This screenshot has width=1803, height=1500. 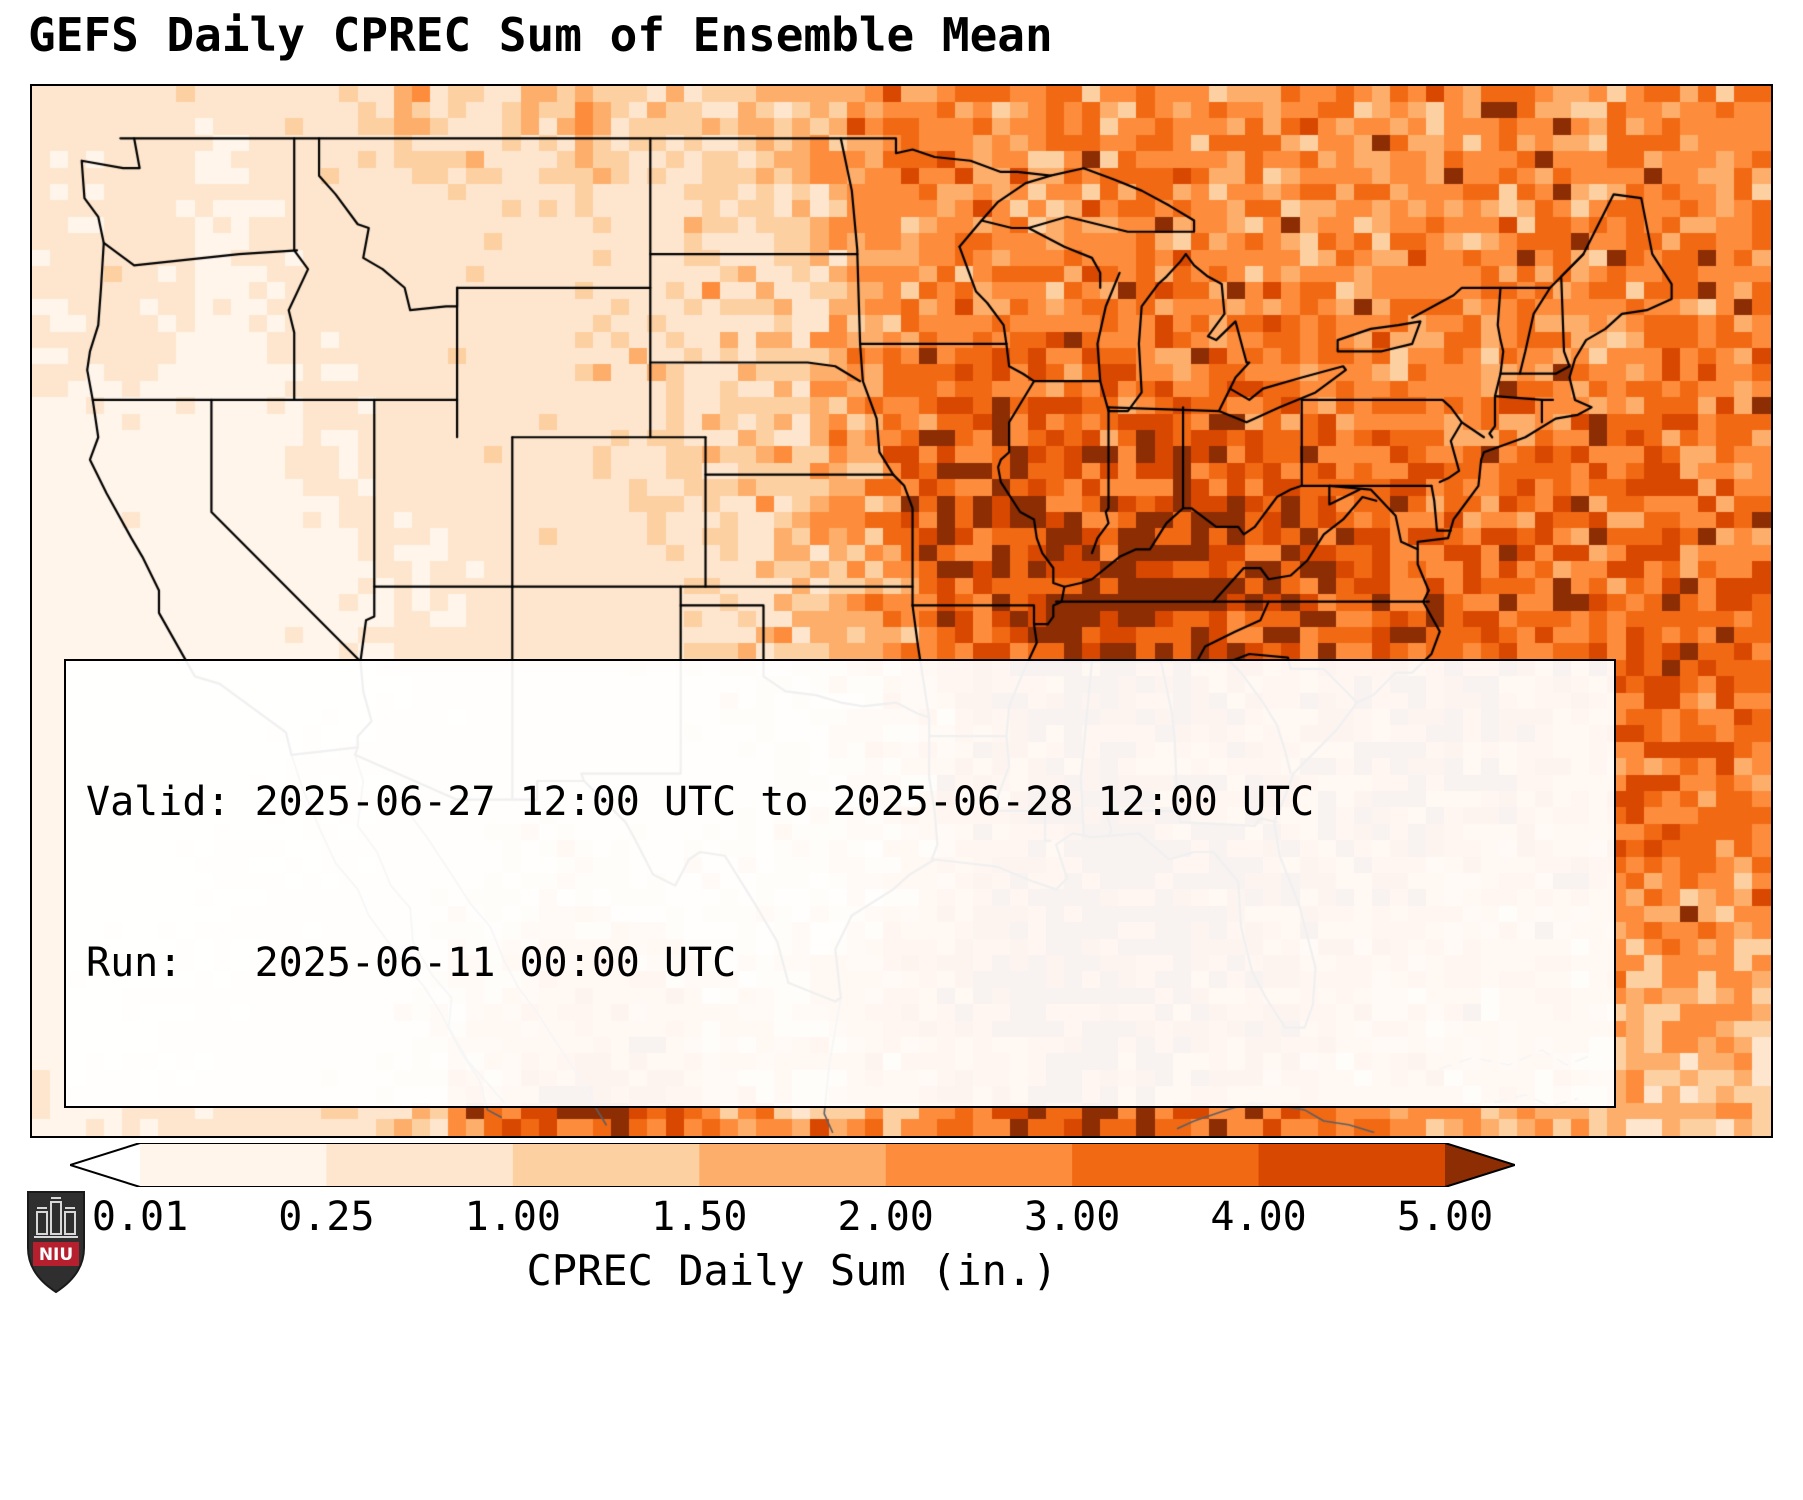 What do you see at coordinates (885, 1217) in the screenshot?
I see `colorbar-tick-label: 2.00` at bounding box center [885, 1217].